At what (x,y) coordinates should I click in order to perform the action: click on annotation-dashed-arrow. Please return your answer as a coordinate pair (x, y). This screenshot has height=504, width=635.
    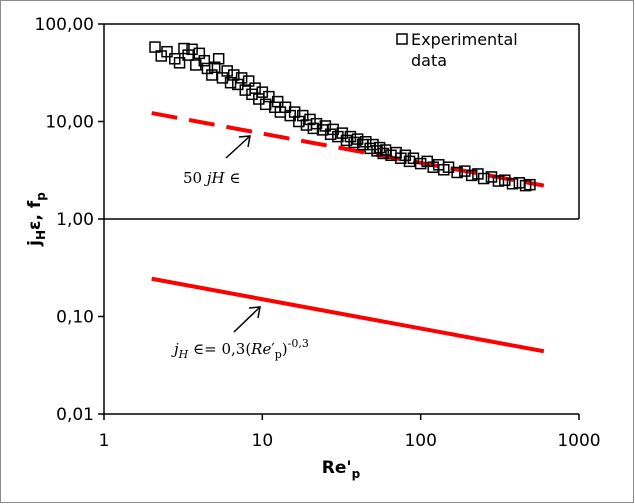
    Looking at the image, I should click on (238, 147).